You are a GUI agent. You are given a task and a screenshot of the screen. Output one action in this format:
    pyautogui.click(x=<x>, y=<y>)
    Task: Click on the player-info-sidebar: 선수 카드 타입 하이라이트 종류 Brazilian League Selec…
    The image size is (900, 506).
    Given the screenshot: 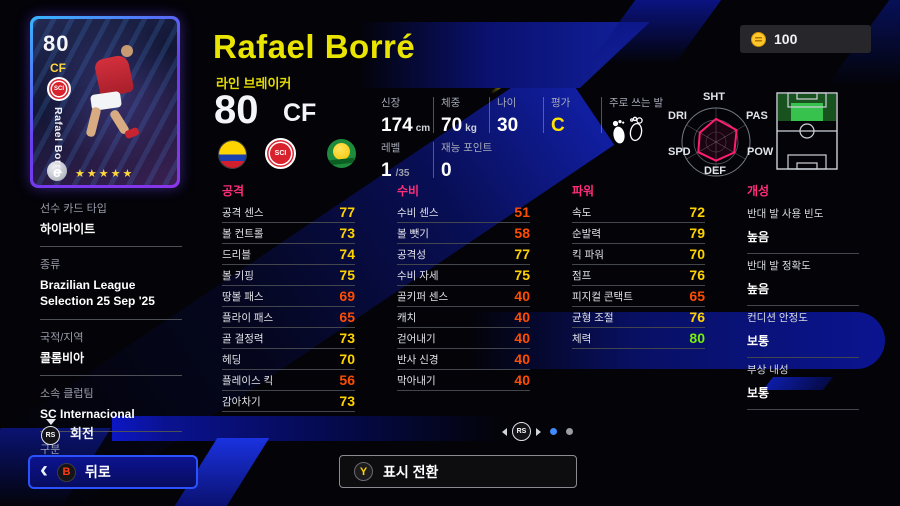 What is the action you would take?
    pyautogui.click(x=111, y=348)
    